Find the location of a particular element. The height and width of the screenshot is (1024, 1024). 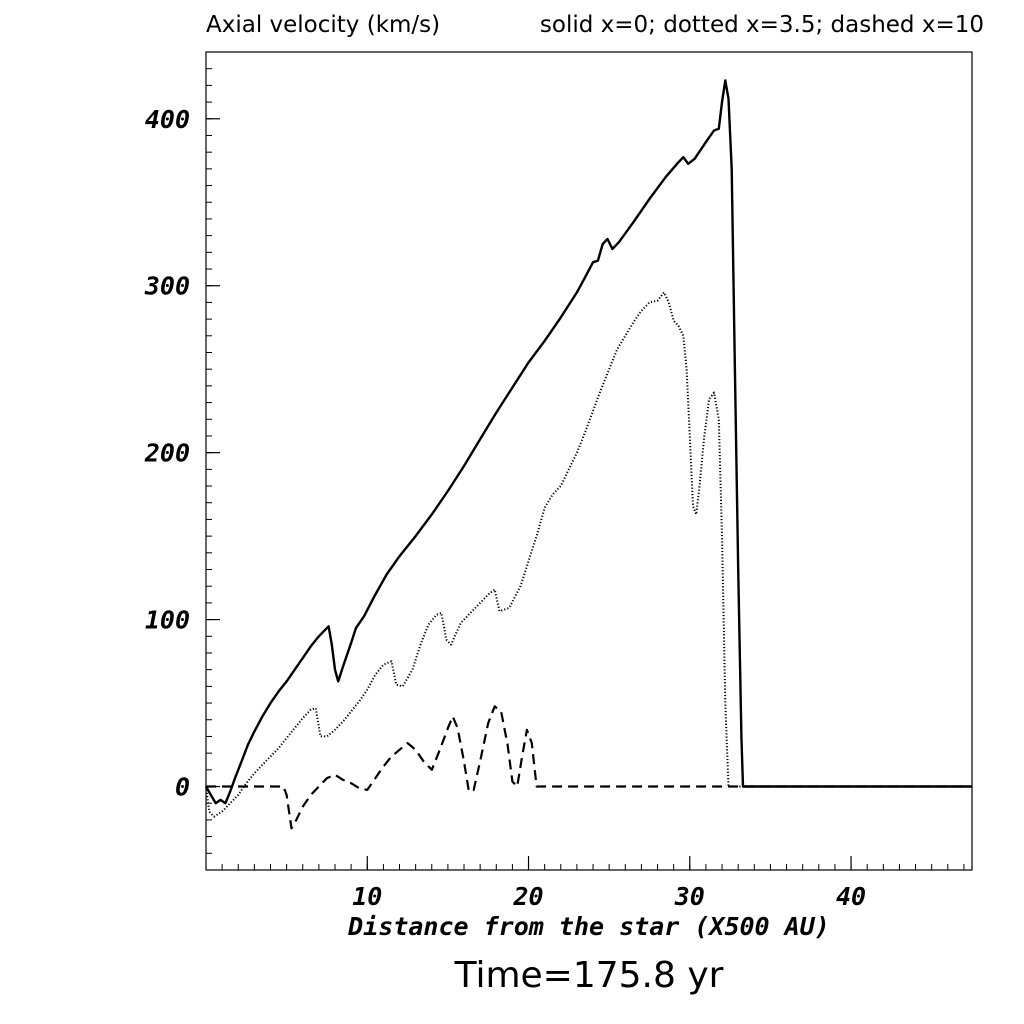

time-label: Time=175.8 yr is located at coordinates (589, 975).